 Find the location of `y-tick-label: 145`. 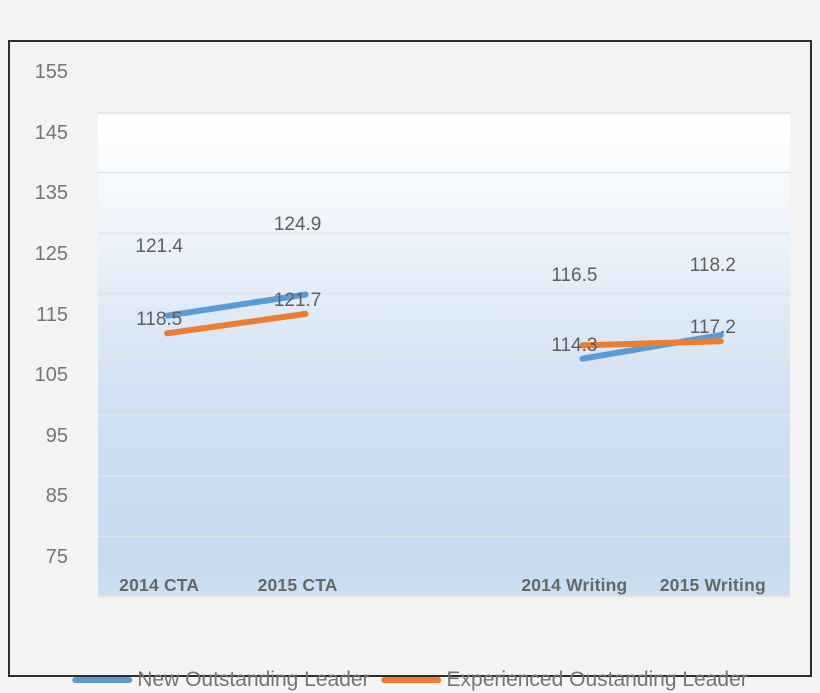

y-tick-label: 145 is located at coordinates (51, 132).